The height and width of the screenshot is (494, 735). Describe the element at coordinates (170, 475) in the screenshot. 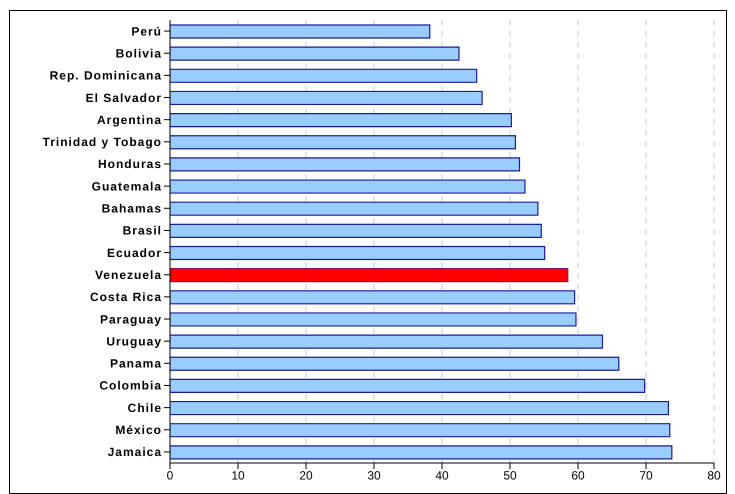

I see `x-tick-label: 0` at that location.